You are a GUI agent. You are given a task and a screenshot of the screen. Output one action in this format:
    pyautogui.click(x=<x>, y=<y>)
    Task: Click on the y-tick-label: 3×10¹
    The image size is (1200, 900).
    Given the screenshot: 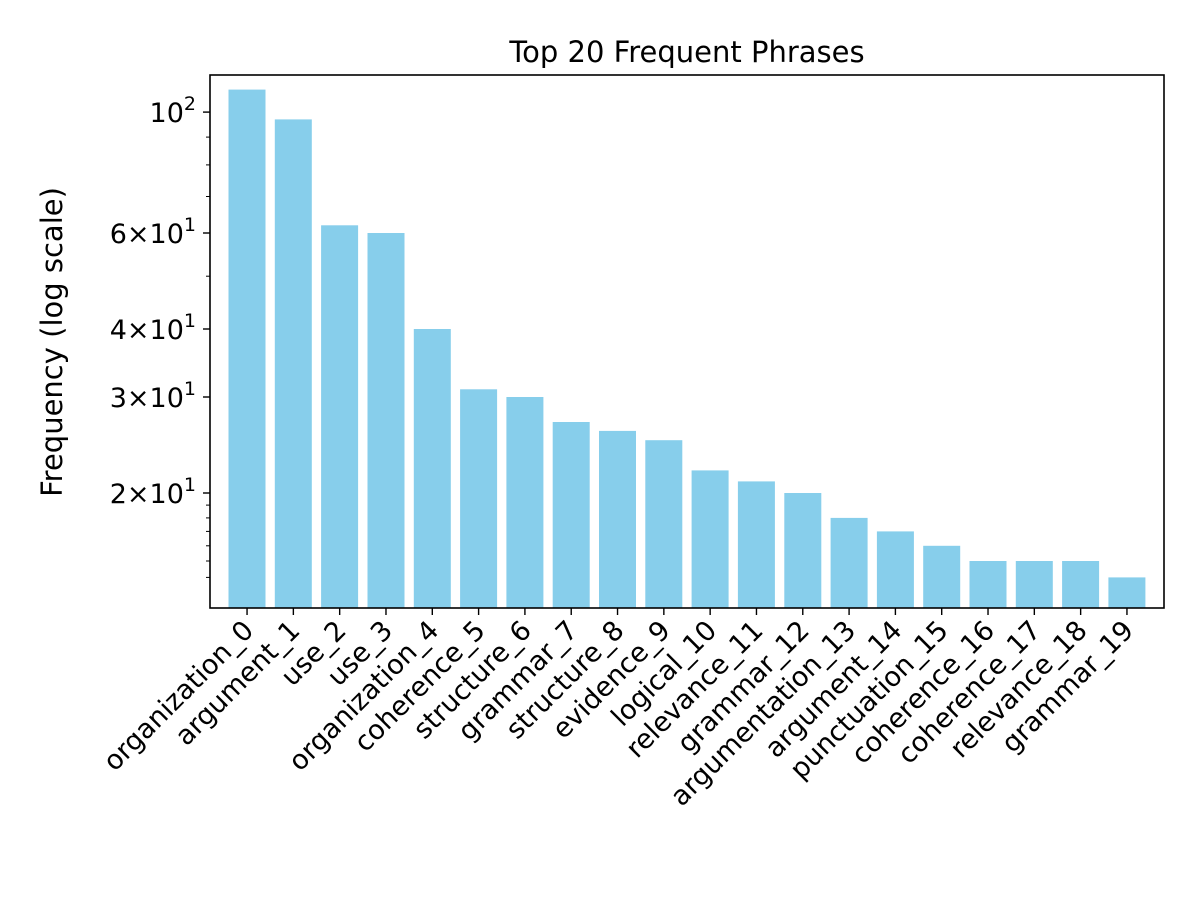 What is the action you would take?
    pyautogui.click(x=153, y=396)
    